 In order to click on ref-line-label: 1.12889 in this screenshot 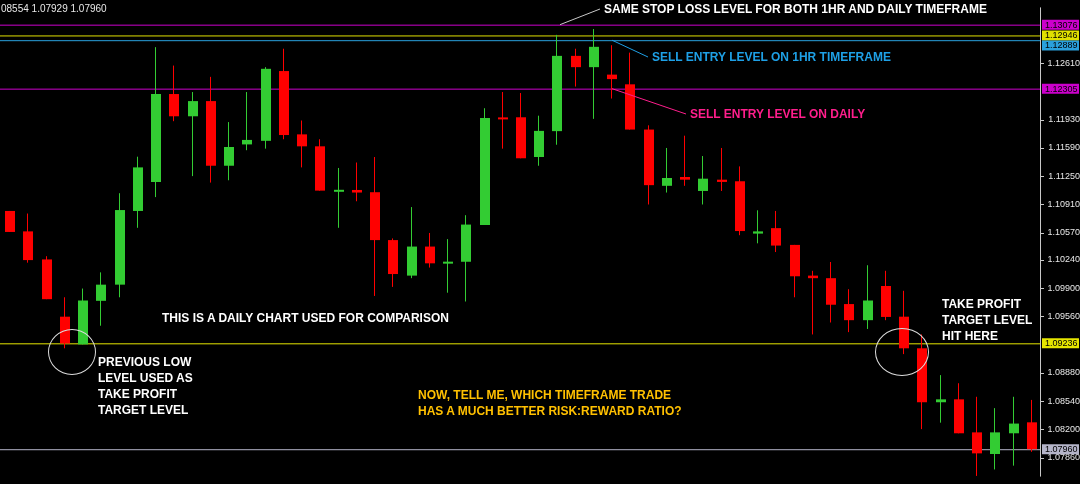, I will do `click(1061, 45)`.